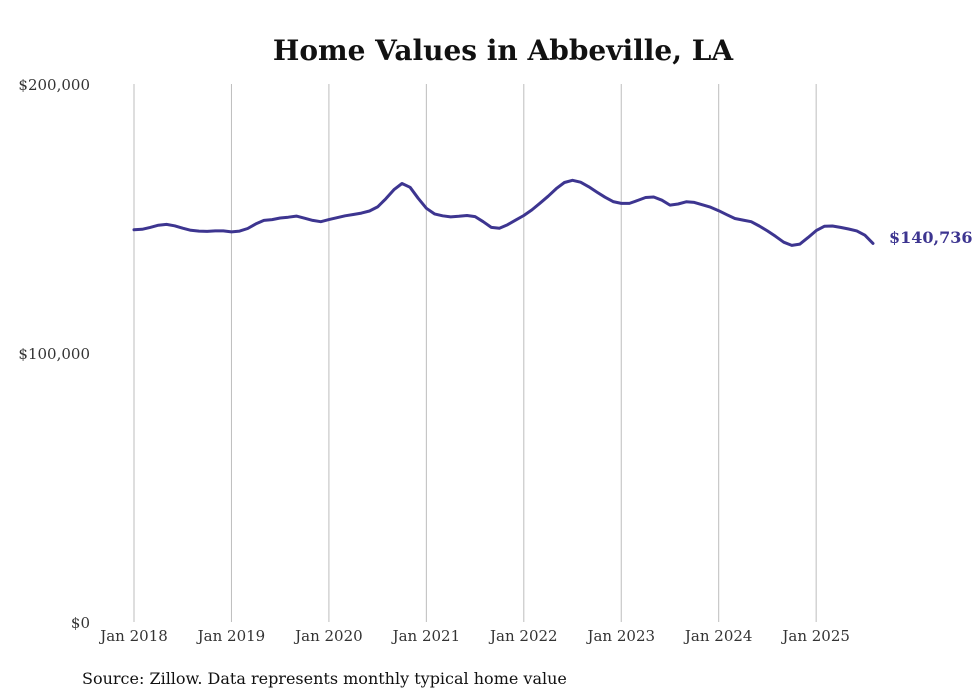 Image resolution: width=980 pixels, height=699 pixels. What do you see at coordinates (54, 85) in the screenshot?
I see `y-tick-label: $200,000` at bounding box center [54, 85].